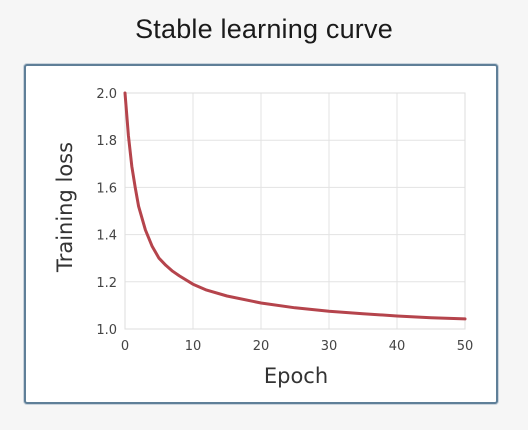 The height and width of the screenshot is (430, 528). Describe the element at coordinates (397, 346) in the screenshot. I see `x-tick-label: 40` at that location.